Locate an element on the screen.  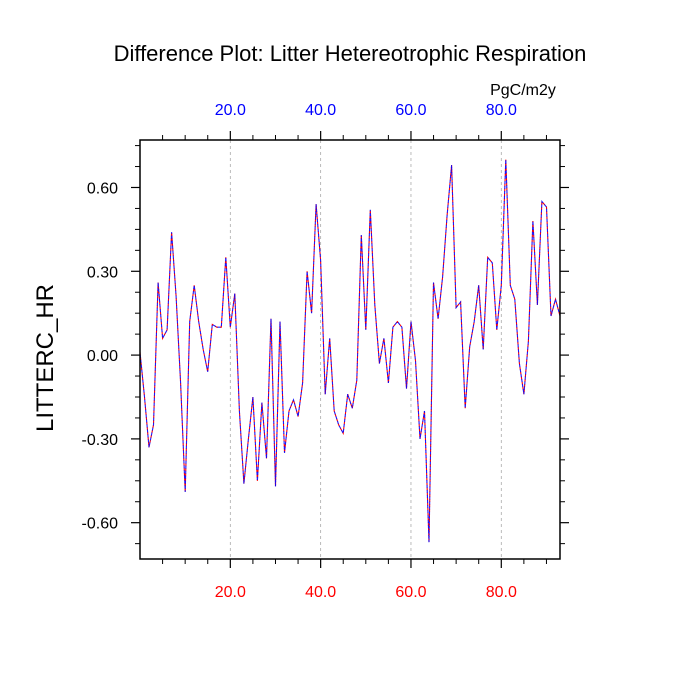
x-tick-label-top-3: 80.0 is located at coordinates (501, 110).